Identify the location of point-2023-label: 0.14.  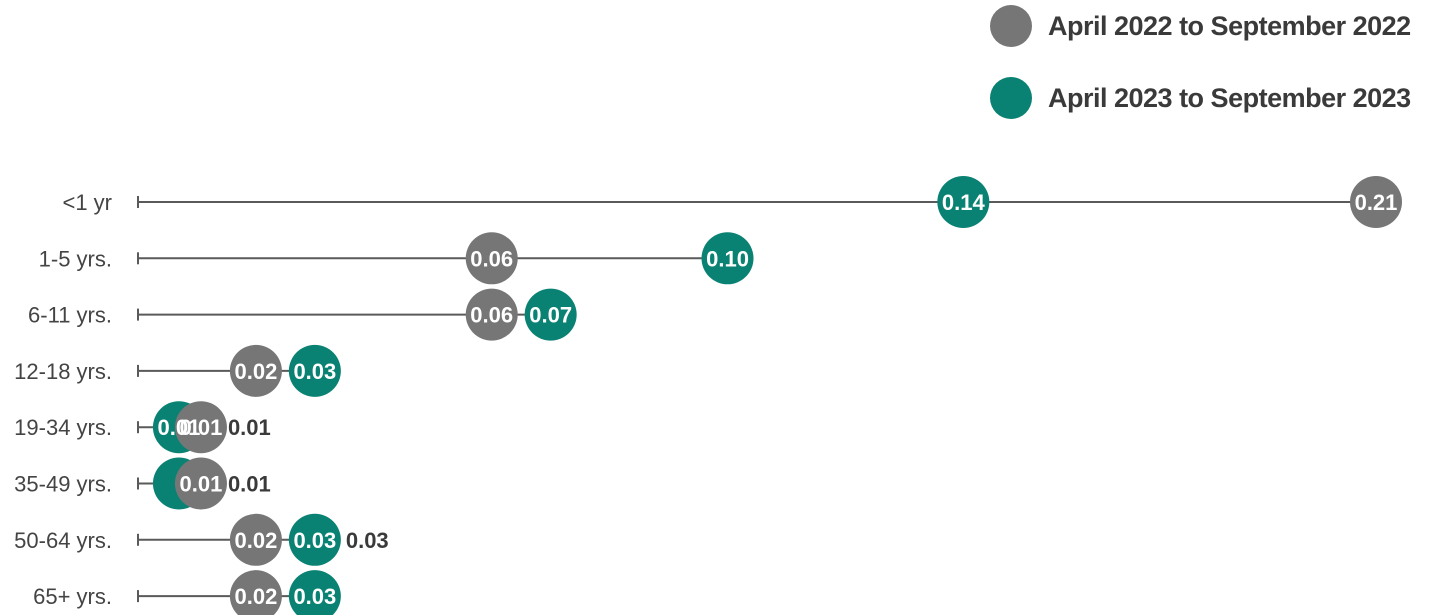
(964, 202).